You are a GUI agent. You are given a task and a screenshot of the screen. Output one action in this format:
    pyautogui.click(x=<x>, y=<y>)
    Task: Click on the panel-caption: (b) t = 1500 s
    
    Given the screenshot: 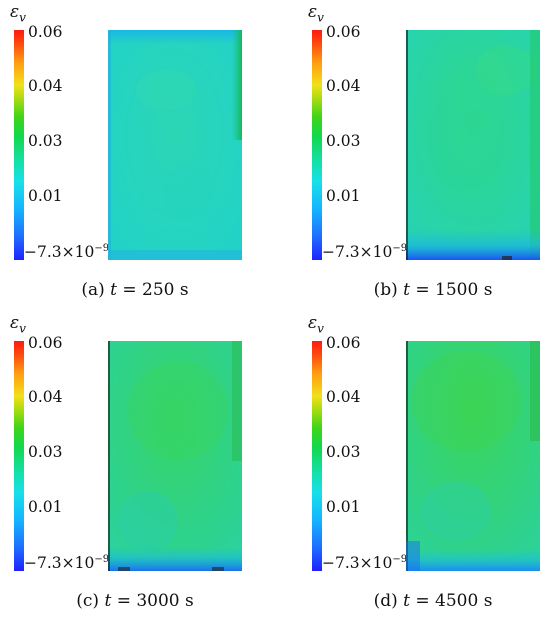 What is the action you would take?
    pyautogui.click(x=433, y=290)
    